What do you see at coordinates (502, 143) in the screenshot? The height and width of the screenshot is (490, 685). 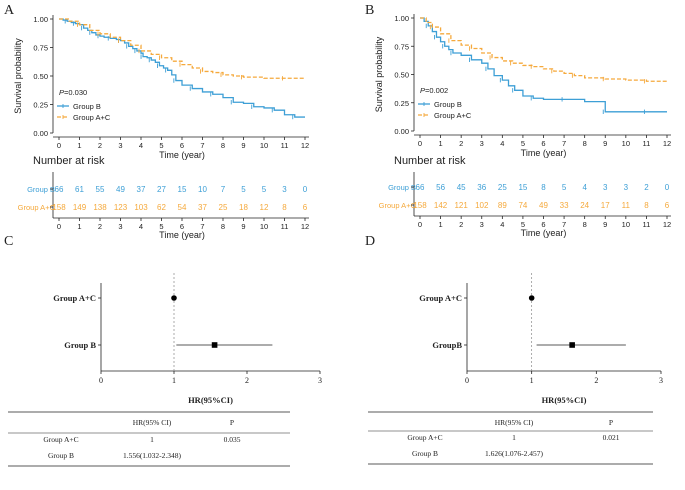 I see `x-tick-label: 4` at bounding box center [502, 143].